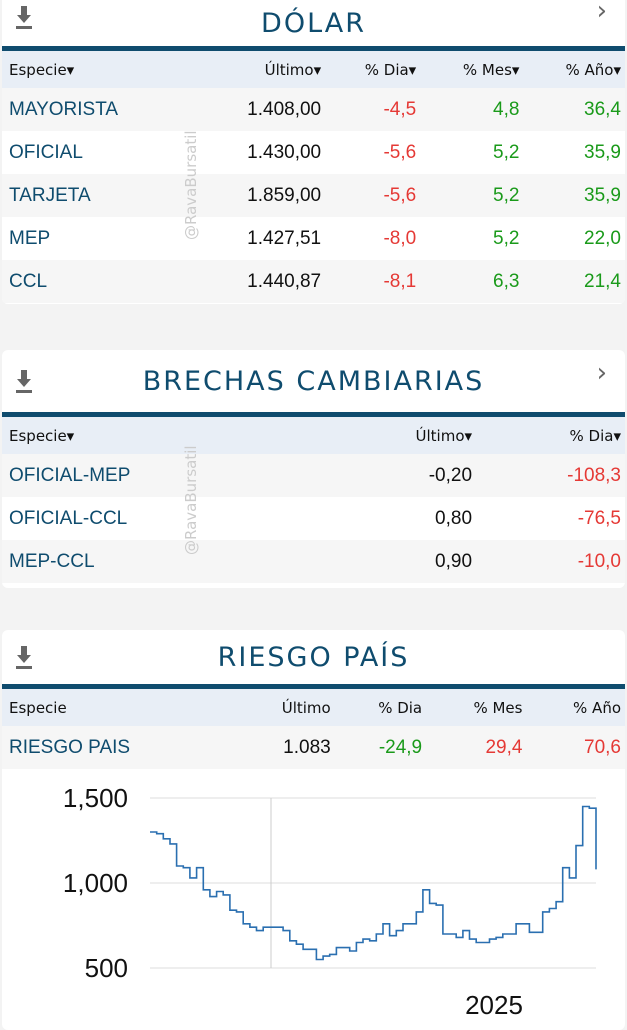 This screenshot has width=627, height=1030. What do you see at coordinates (574, 69) in the screenshot?
I see `column-header: % Año▾` at bounding box center [574, 69].